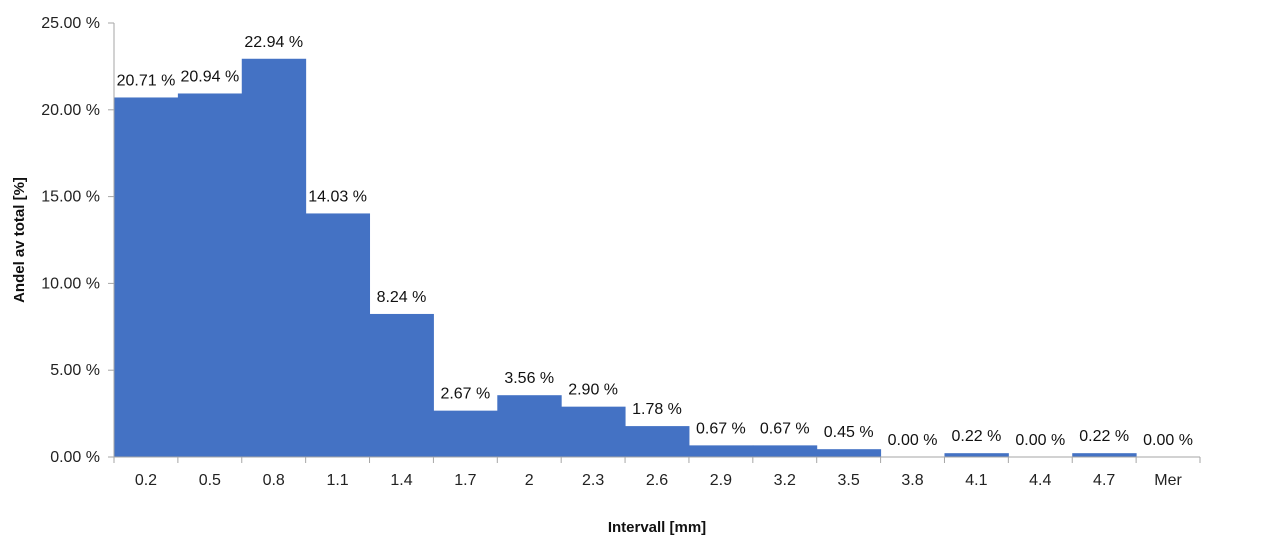 This screenshot has width=1263, height=542. Describe the element at coordinates (657, 527) in the screenshot. I see `x-axis-title: Intervall [mm]` at that location.